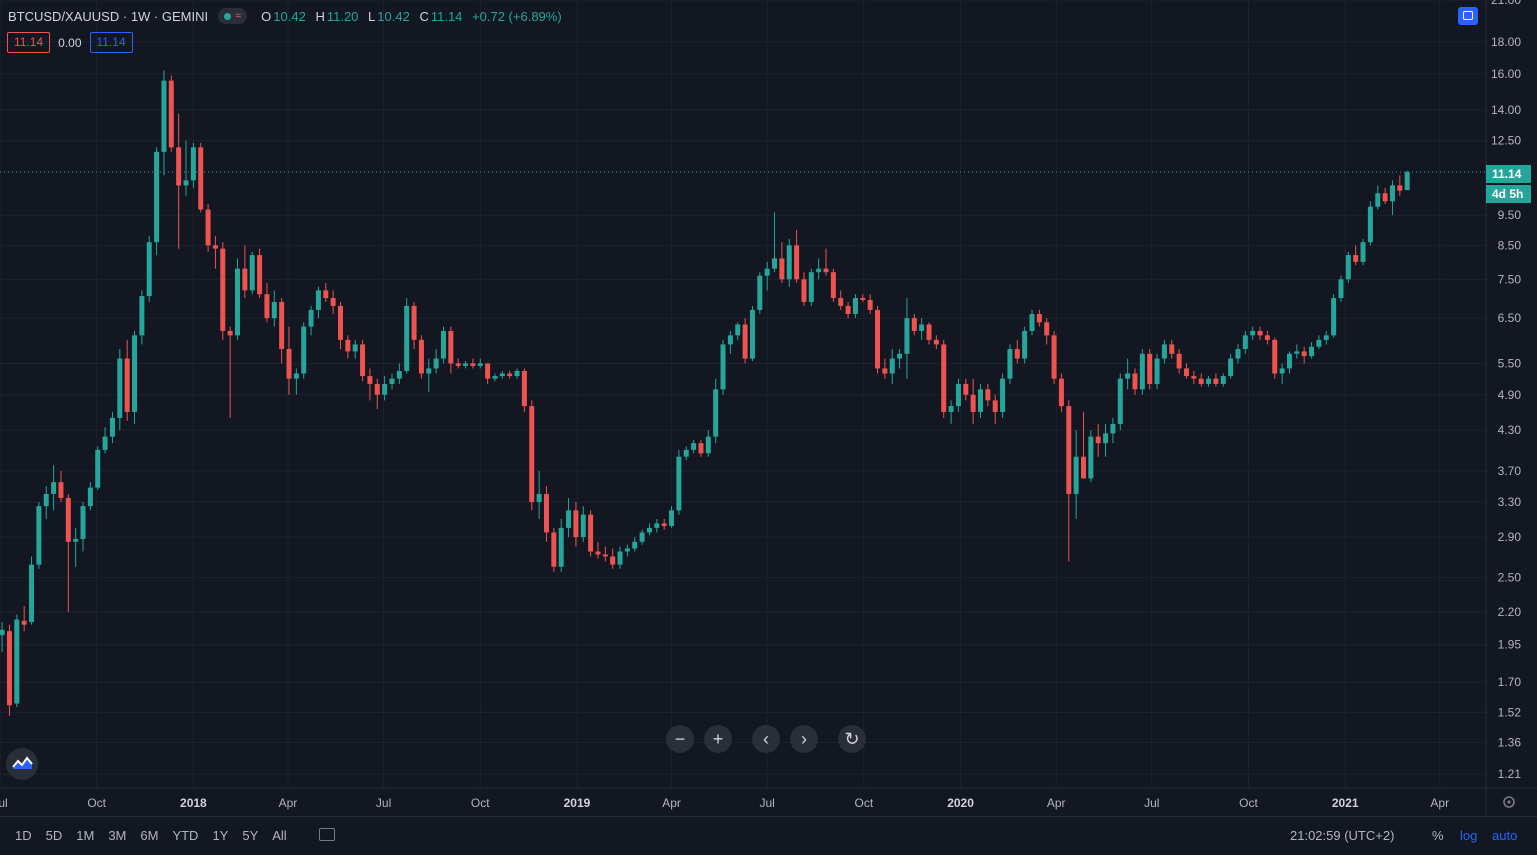  Describe the element at coordinates (117, 835) in the screenshot. I see `range-3m: 3M` at that location.